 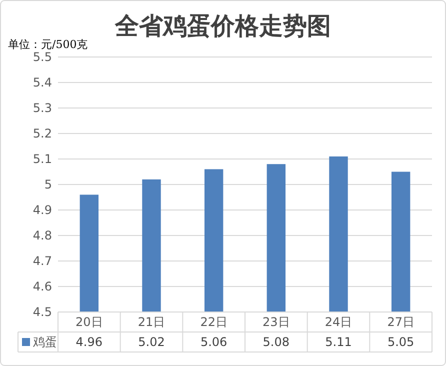 I want to click on x-tick-label: 22日, so click(x=214, y=322).